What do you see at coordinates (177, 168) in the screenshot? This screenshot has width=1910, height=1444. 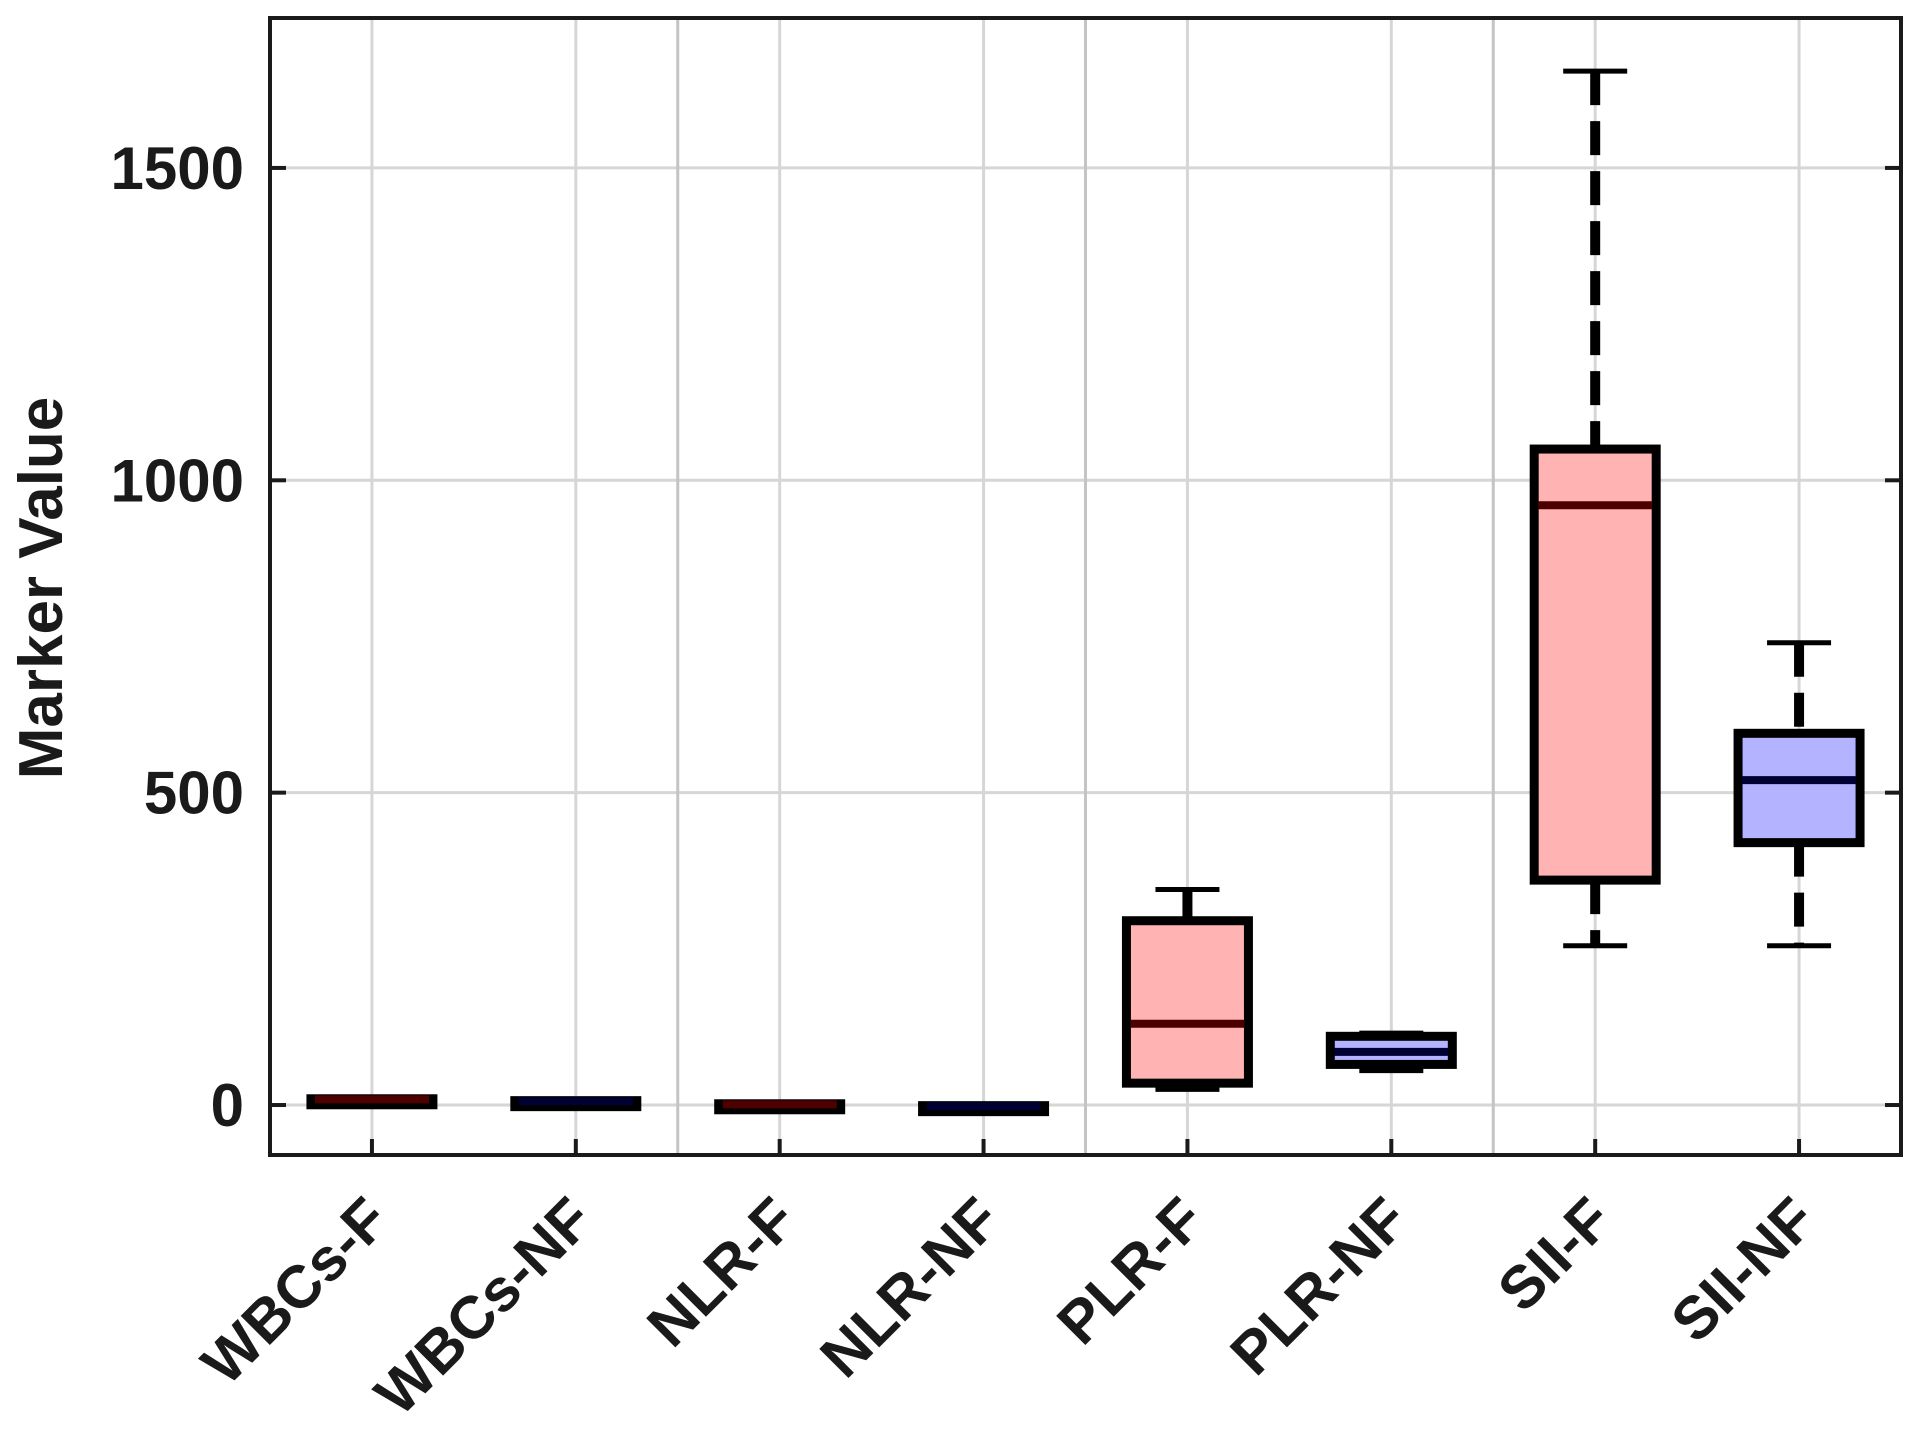 I see `y-tick-label: 1500` at bounding box center [177, 168].